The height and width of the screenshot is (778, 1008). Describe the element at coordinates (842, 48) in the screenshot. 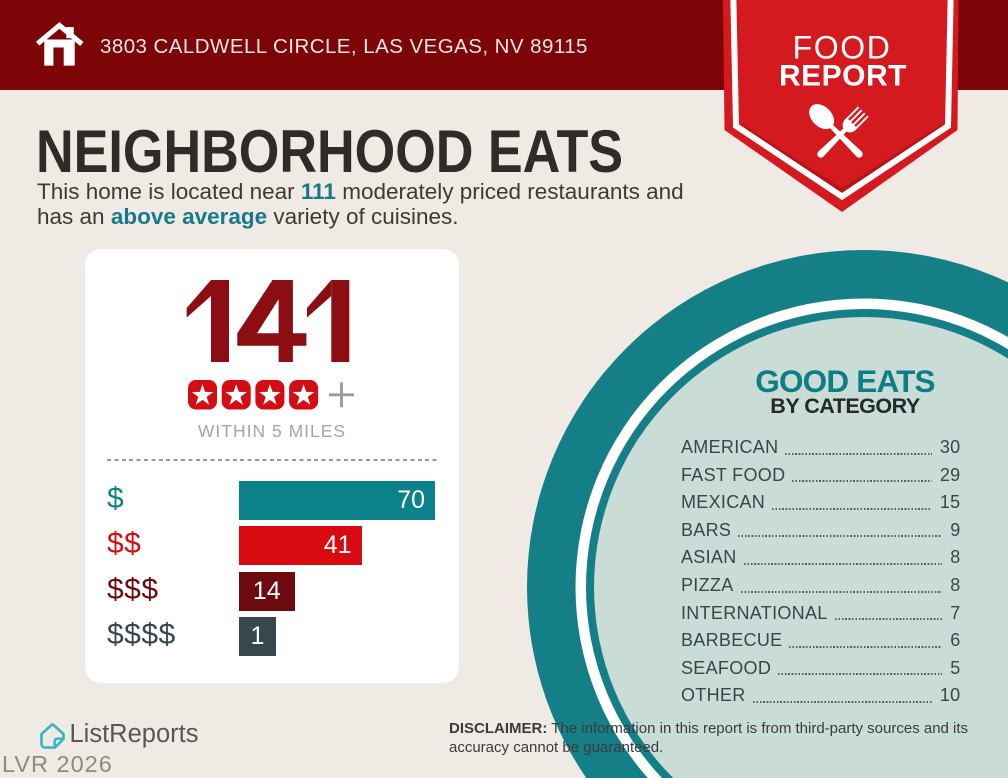

I see `svg-text: FOOD` at that location.